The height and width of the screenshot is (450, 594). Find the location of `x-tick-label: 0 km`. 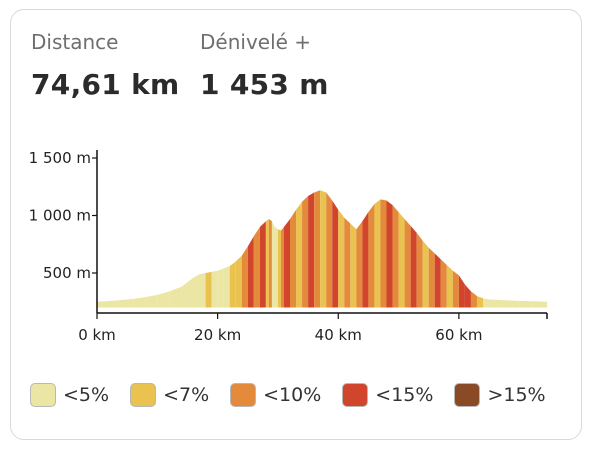

x-tick-label: 0 km is located at coordinates (97, 335).